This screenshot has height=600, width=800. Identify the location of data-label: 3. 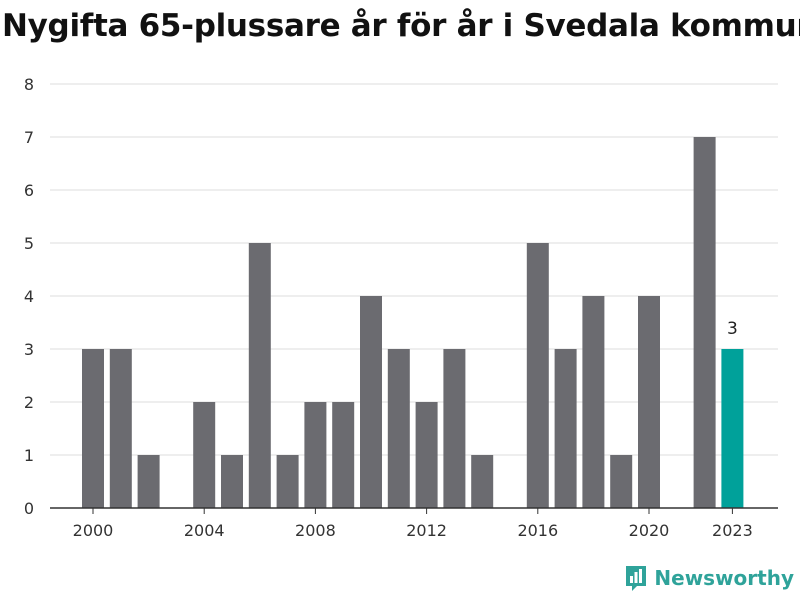
(732, 329).